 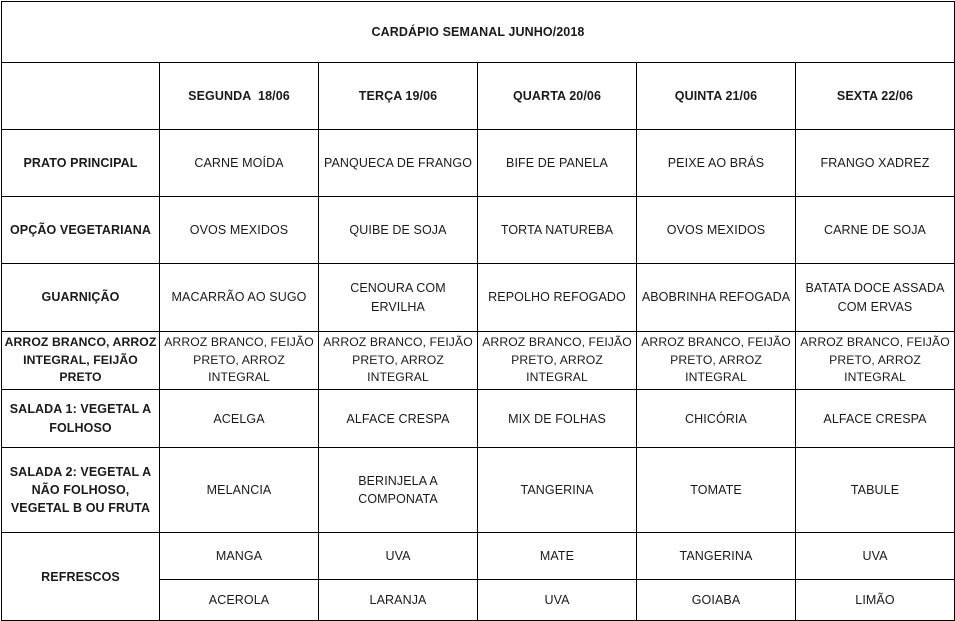 I want to click on cell-refresco1-quinta: TANGERINA, so click(x=716, y=556).